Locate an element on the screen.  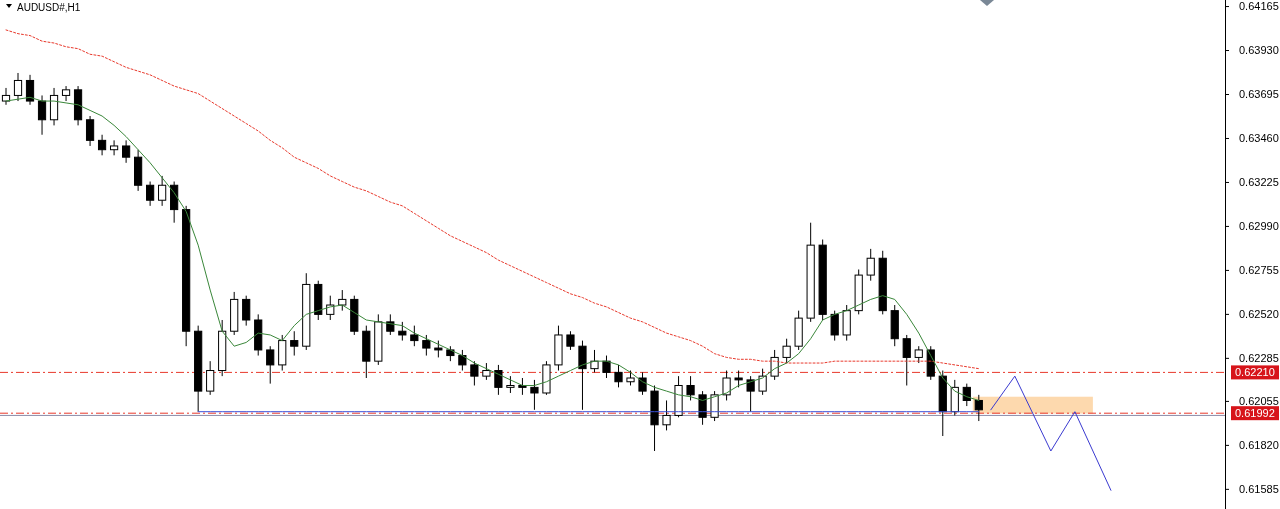
y-tick-label: 0.61820 is located at coordinates (1259, 445).